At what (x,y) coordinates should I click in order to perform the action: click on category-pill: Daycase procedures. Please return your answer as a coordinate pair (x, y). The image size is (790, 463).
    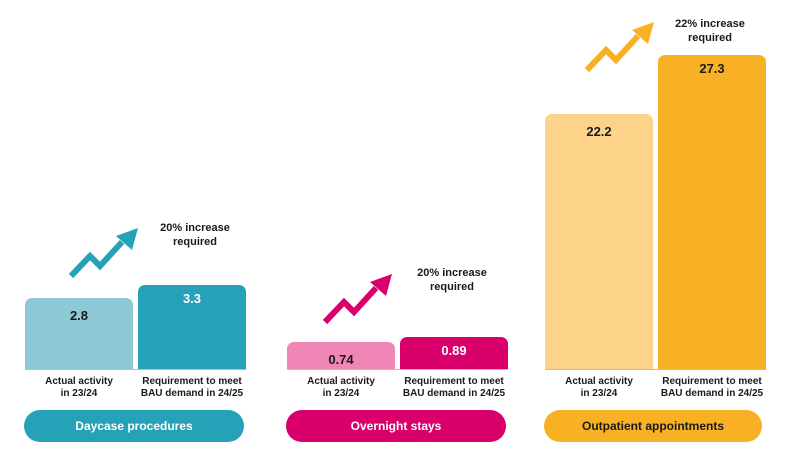
    Looking at the image, I should click on (134, 426).